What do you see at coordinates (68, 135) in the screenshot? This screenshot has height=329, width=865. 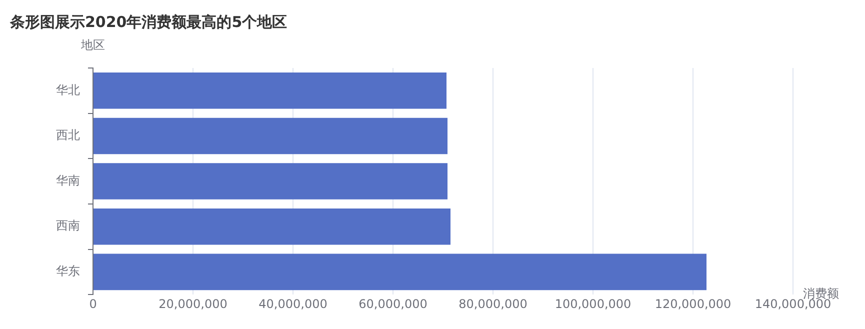 I see `y-tick-label: 西北` at bounding box center [68, 135].